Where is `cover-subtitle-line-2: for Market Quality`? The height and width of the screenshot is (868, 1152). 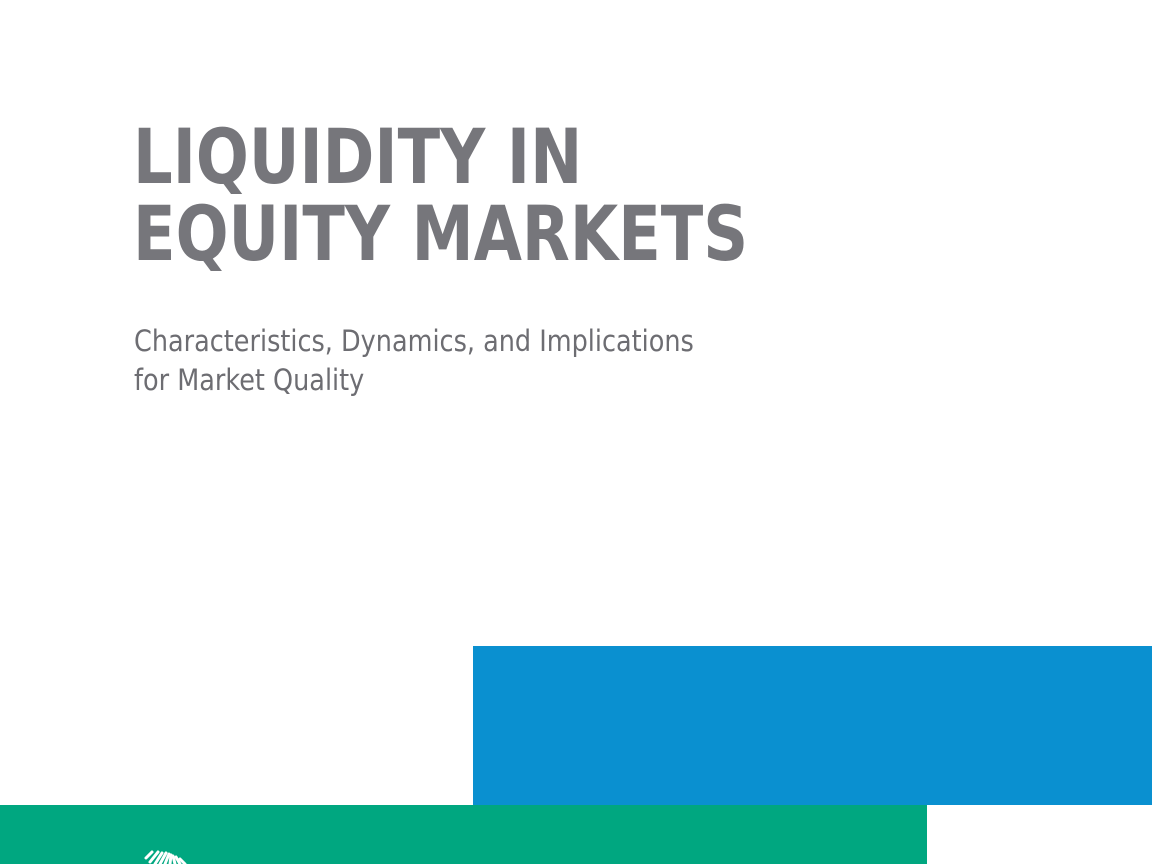
cover-subtitle-line-2: for Market Quality is located at coordinates (249, 380).